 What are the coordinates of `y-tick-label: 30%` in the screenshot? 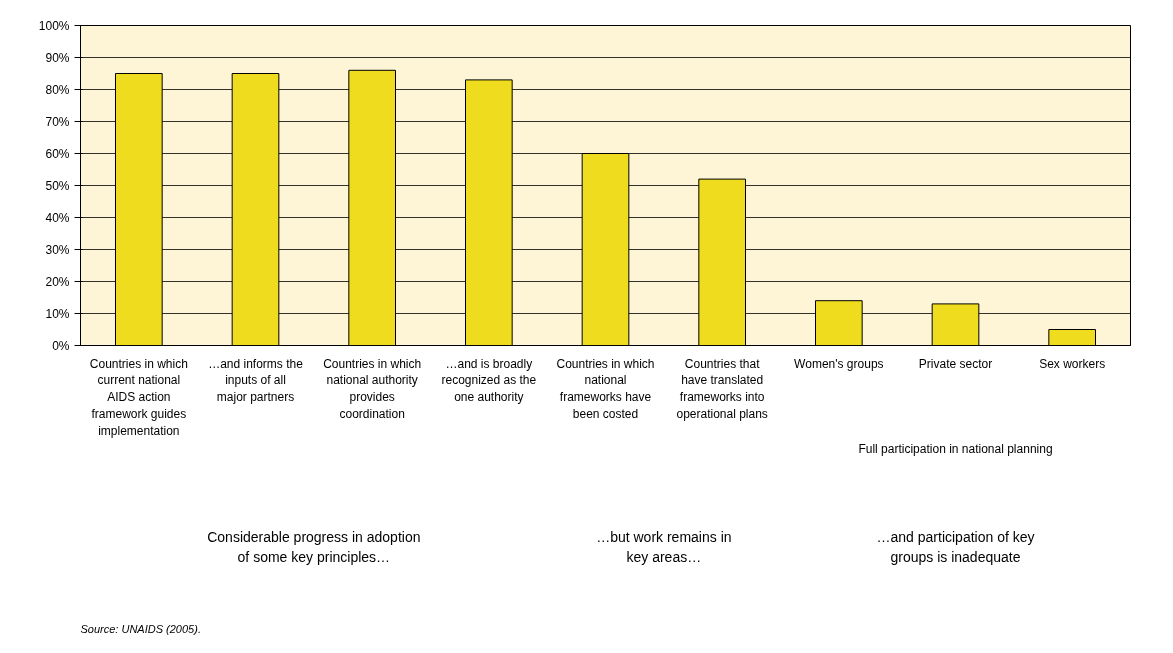 It's located at (57, 249).